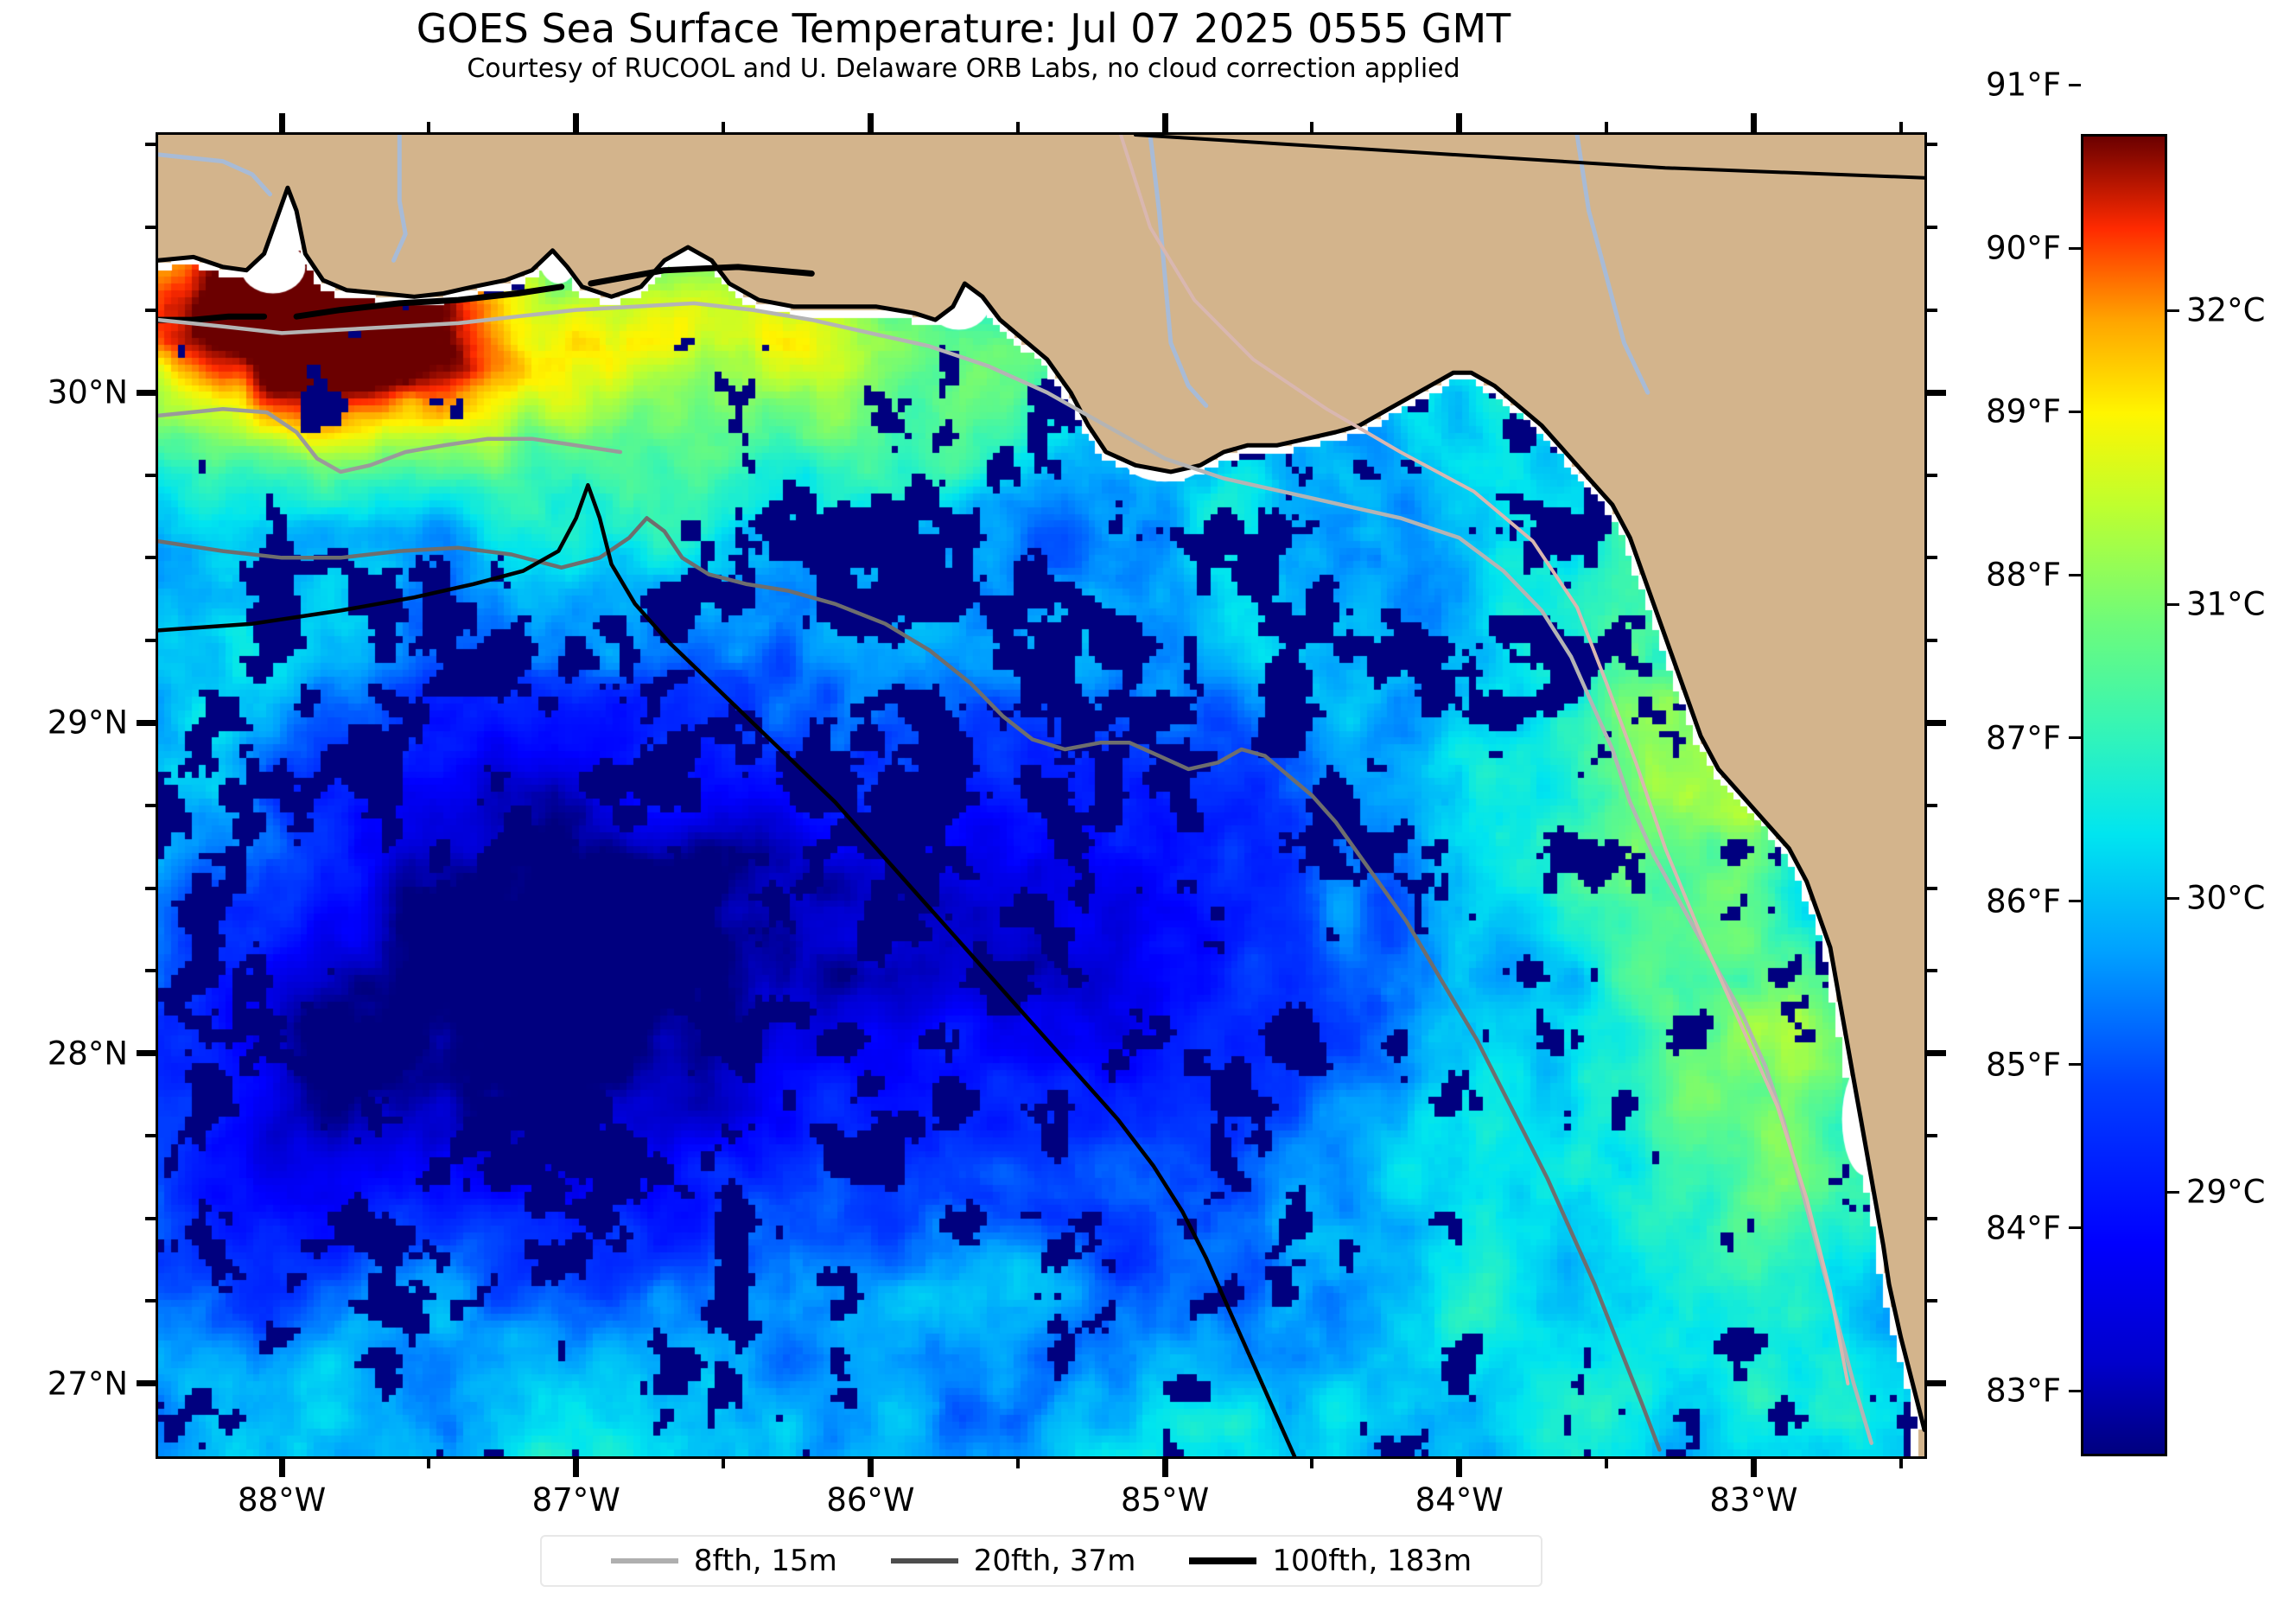 This screenshot has height=1624, width=2296. What do you see at coordinates (644, 1560) in the screenshot?
I see `legend-swatch-8fth` at bounding box center [644, 1560].